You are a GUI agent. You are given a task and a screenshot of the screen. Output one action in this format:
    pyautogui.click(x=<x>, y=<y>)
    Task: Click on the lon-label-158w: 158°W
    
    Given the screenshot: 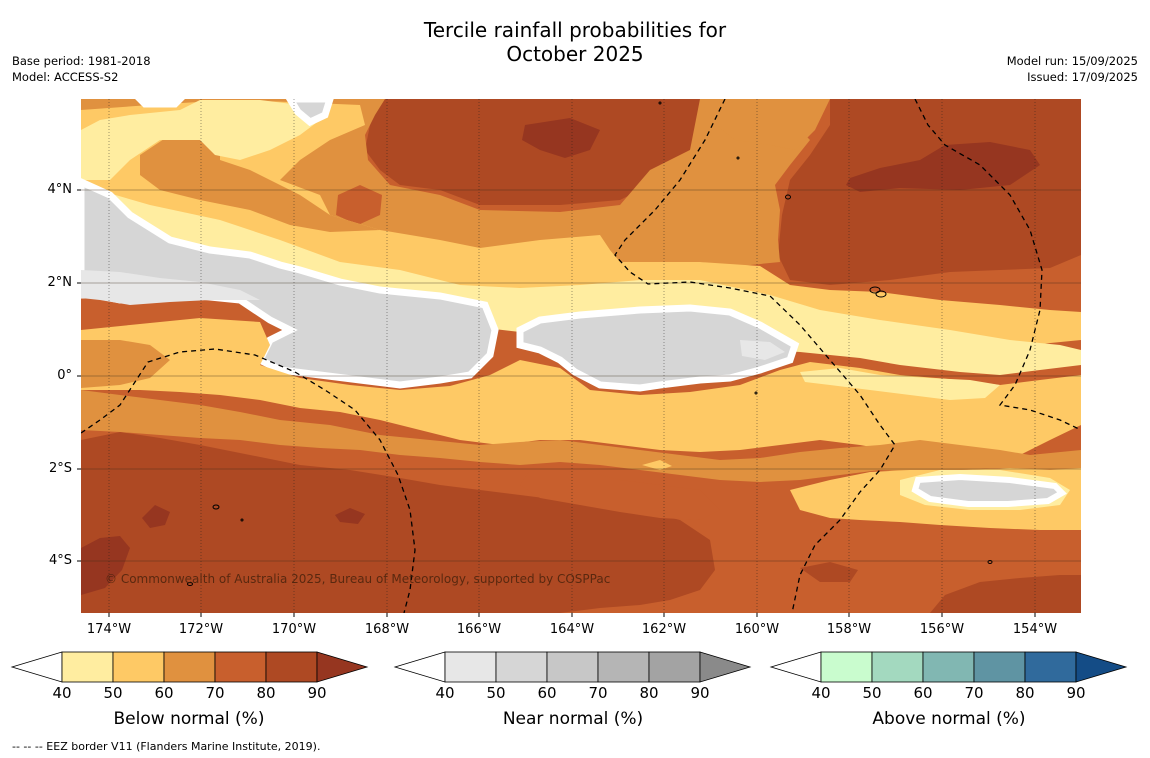 What is the action you would take?
    pyautogui.click(x=849, y=629)
    